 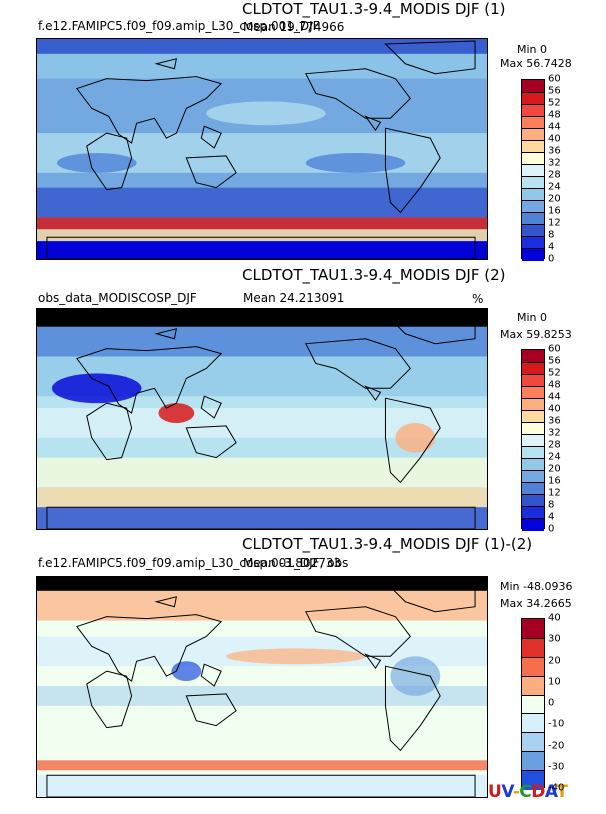 I want to click on colorbar-tick-label: 48, so click(x=554, y=115).